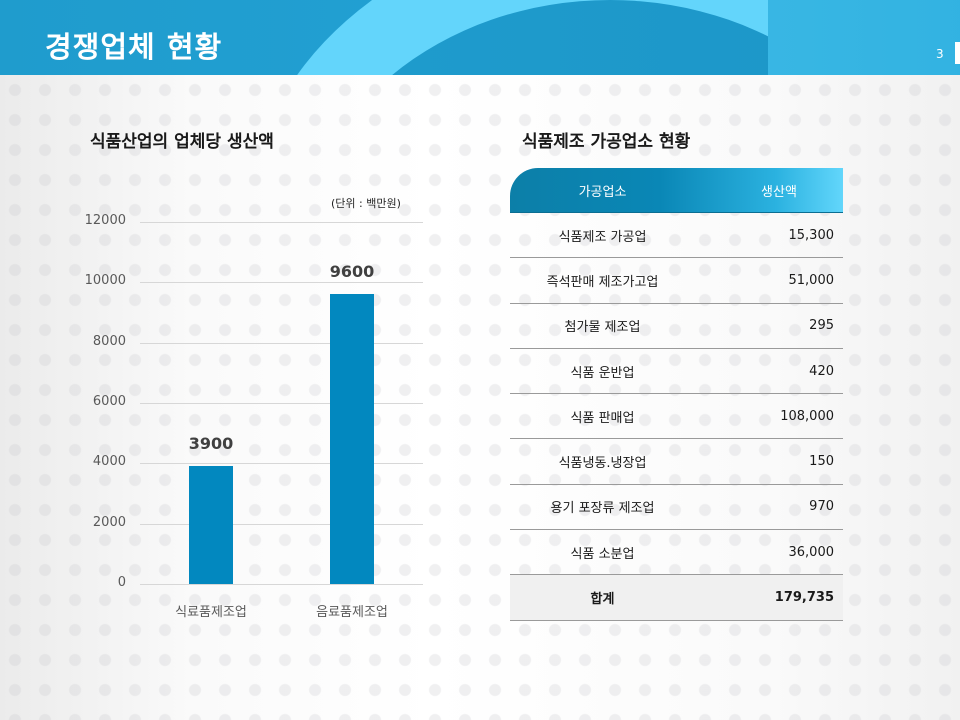 This screenshot has height=720, width=960. I want to click on table-row: 식품제조 가공업 15,300, so click(676, 236).